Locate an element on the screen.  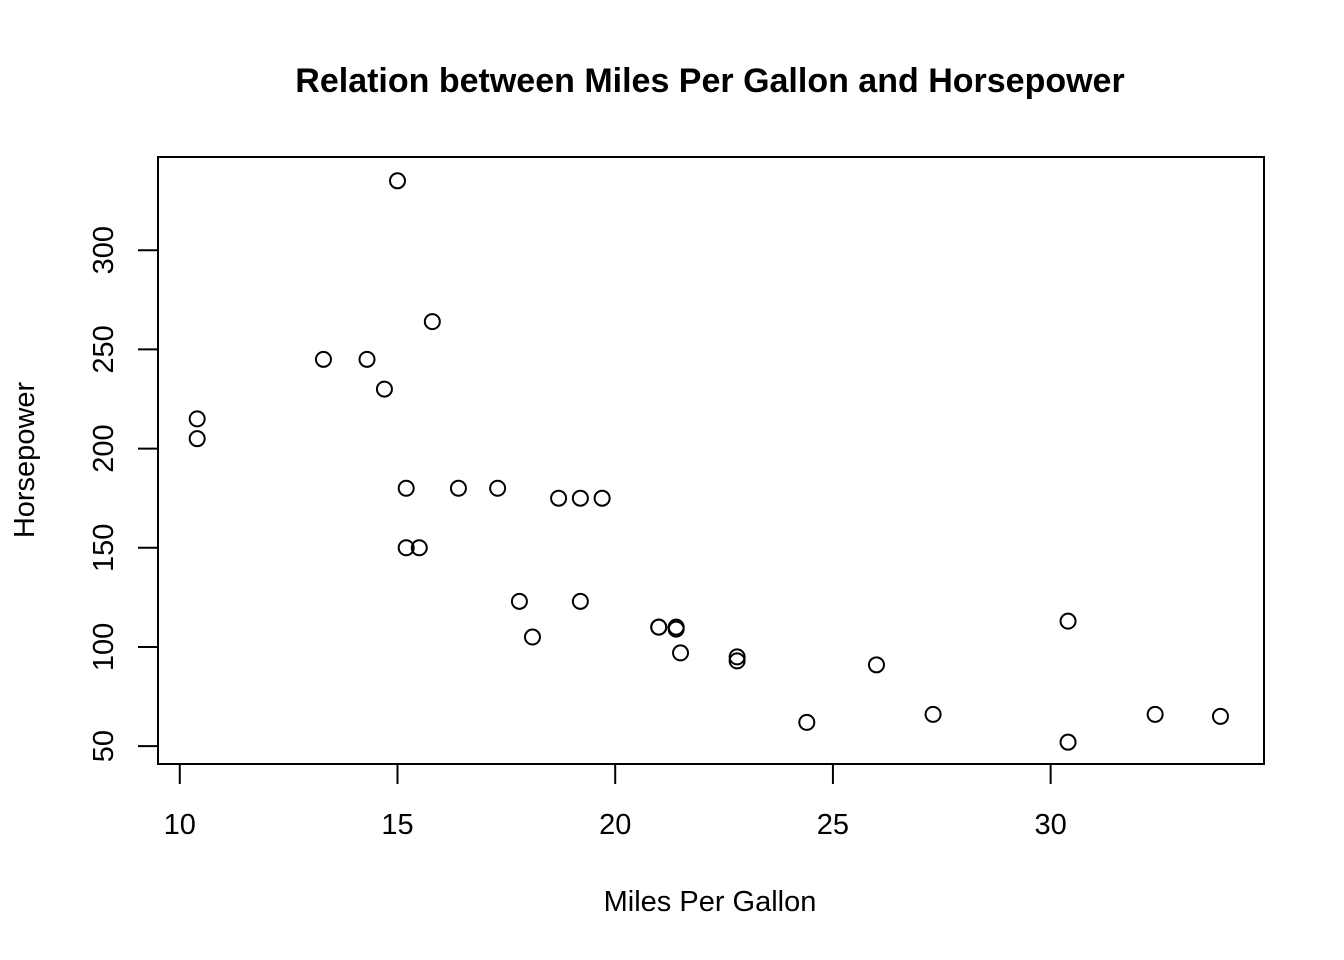
x-tick-label: 20 is located at coordinates (615, 825).